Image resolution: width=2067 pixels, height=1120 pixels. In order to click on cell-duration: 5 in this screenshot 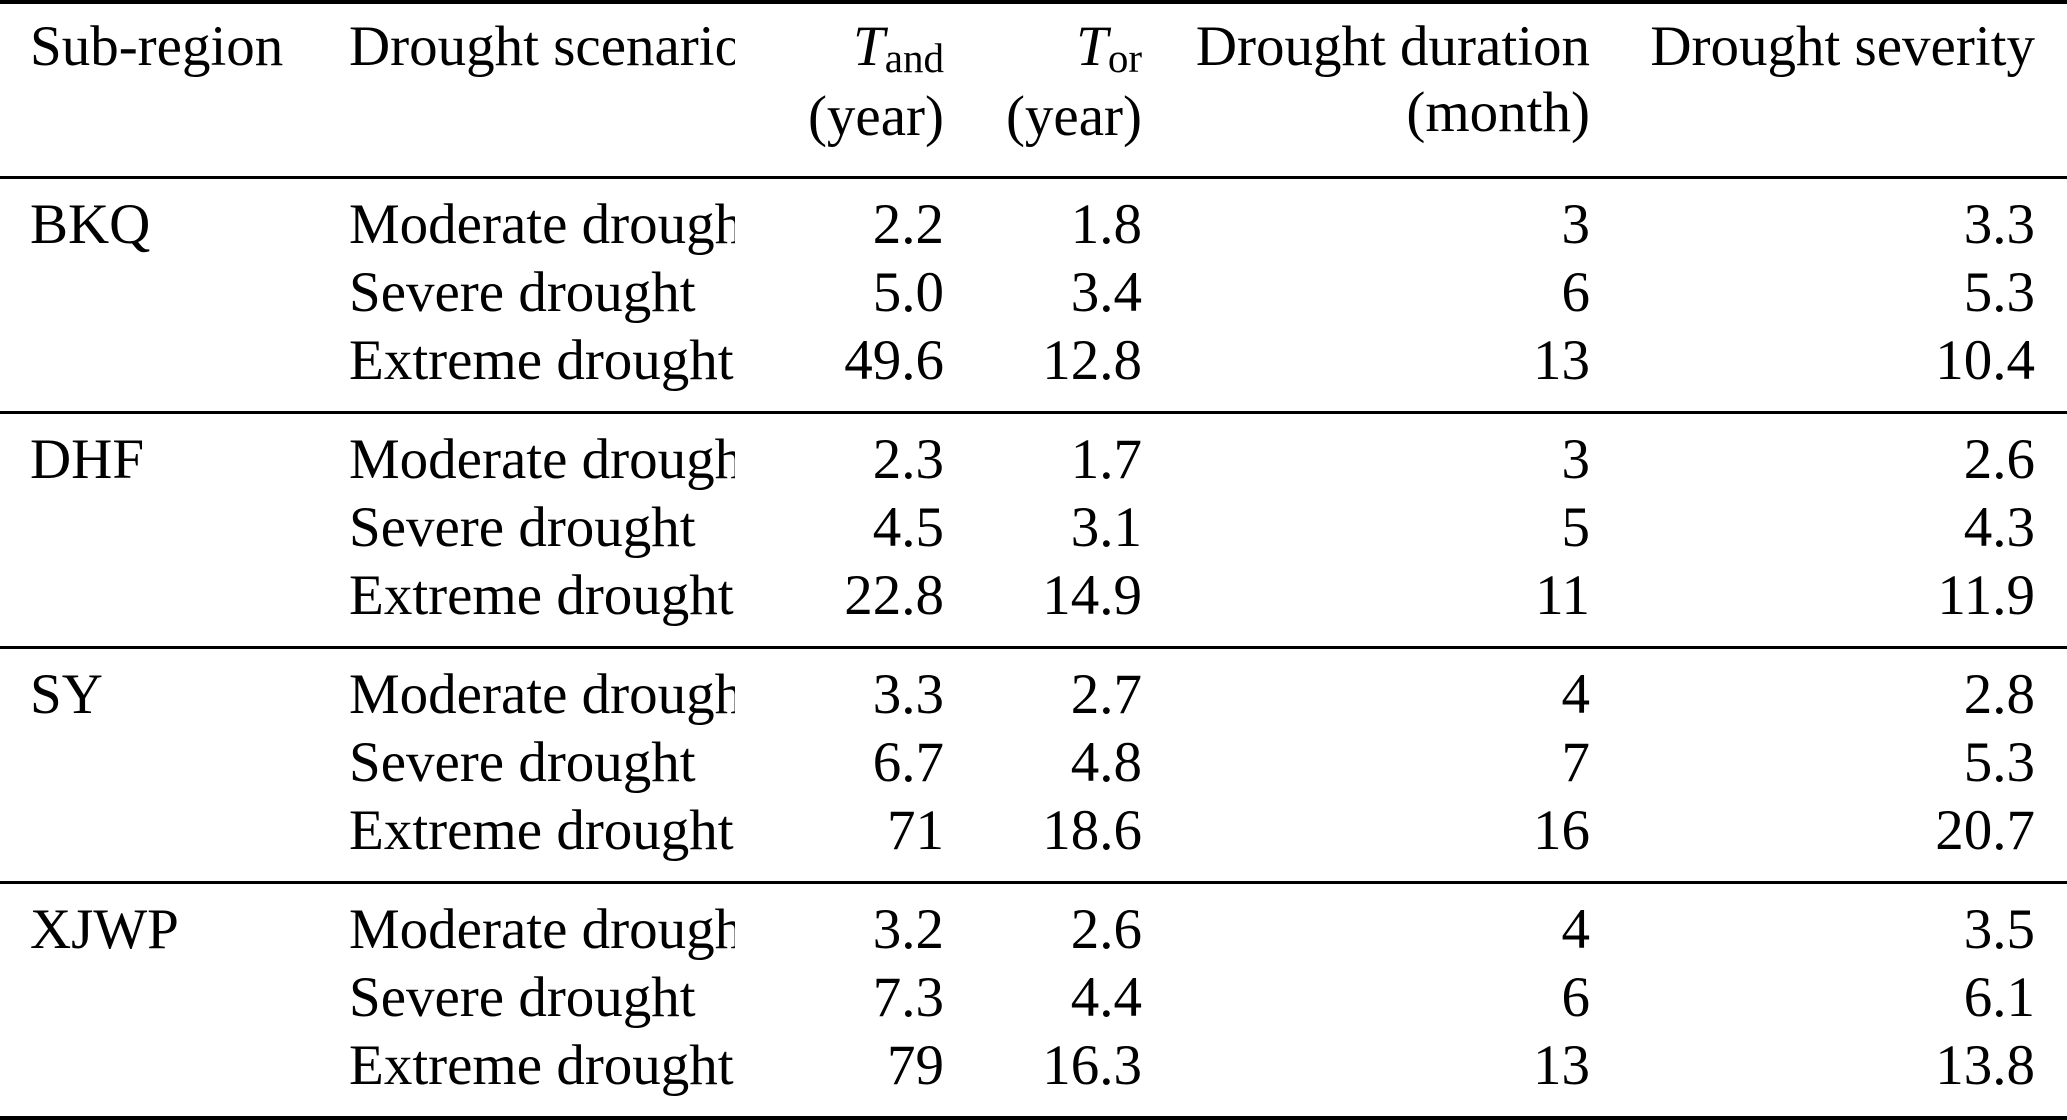, I will do `click(1576, 527)`.